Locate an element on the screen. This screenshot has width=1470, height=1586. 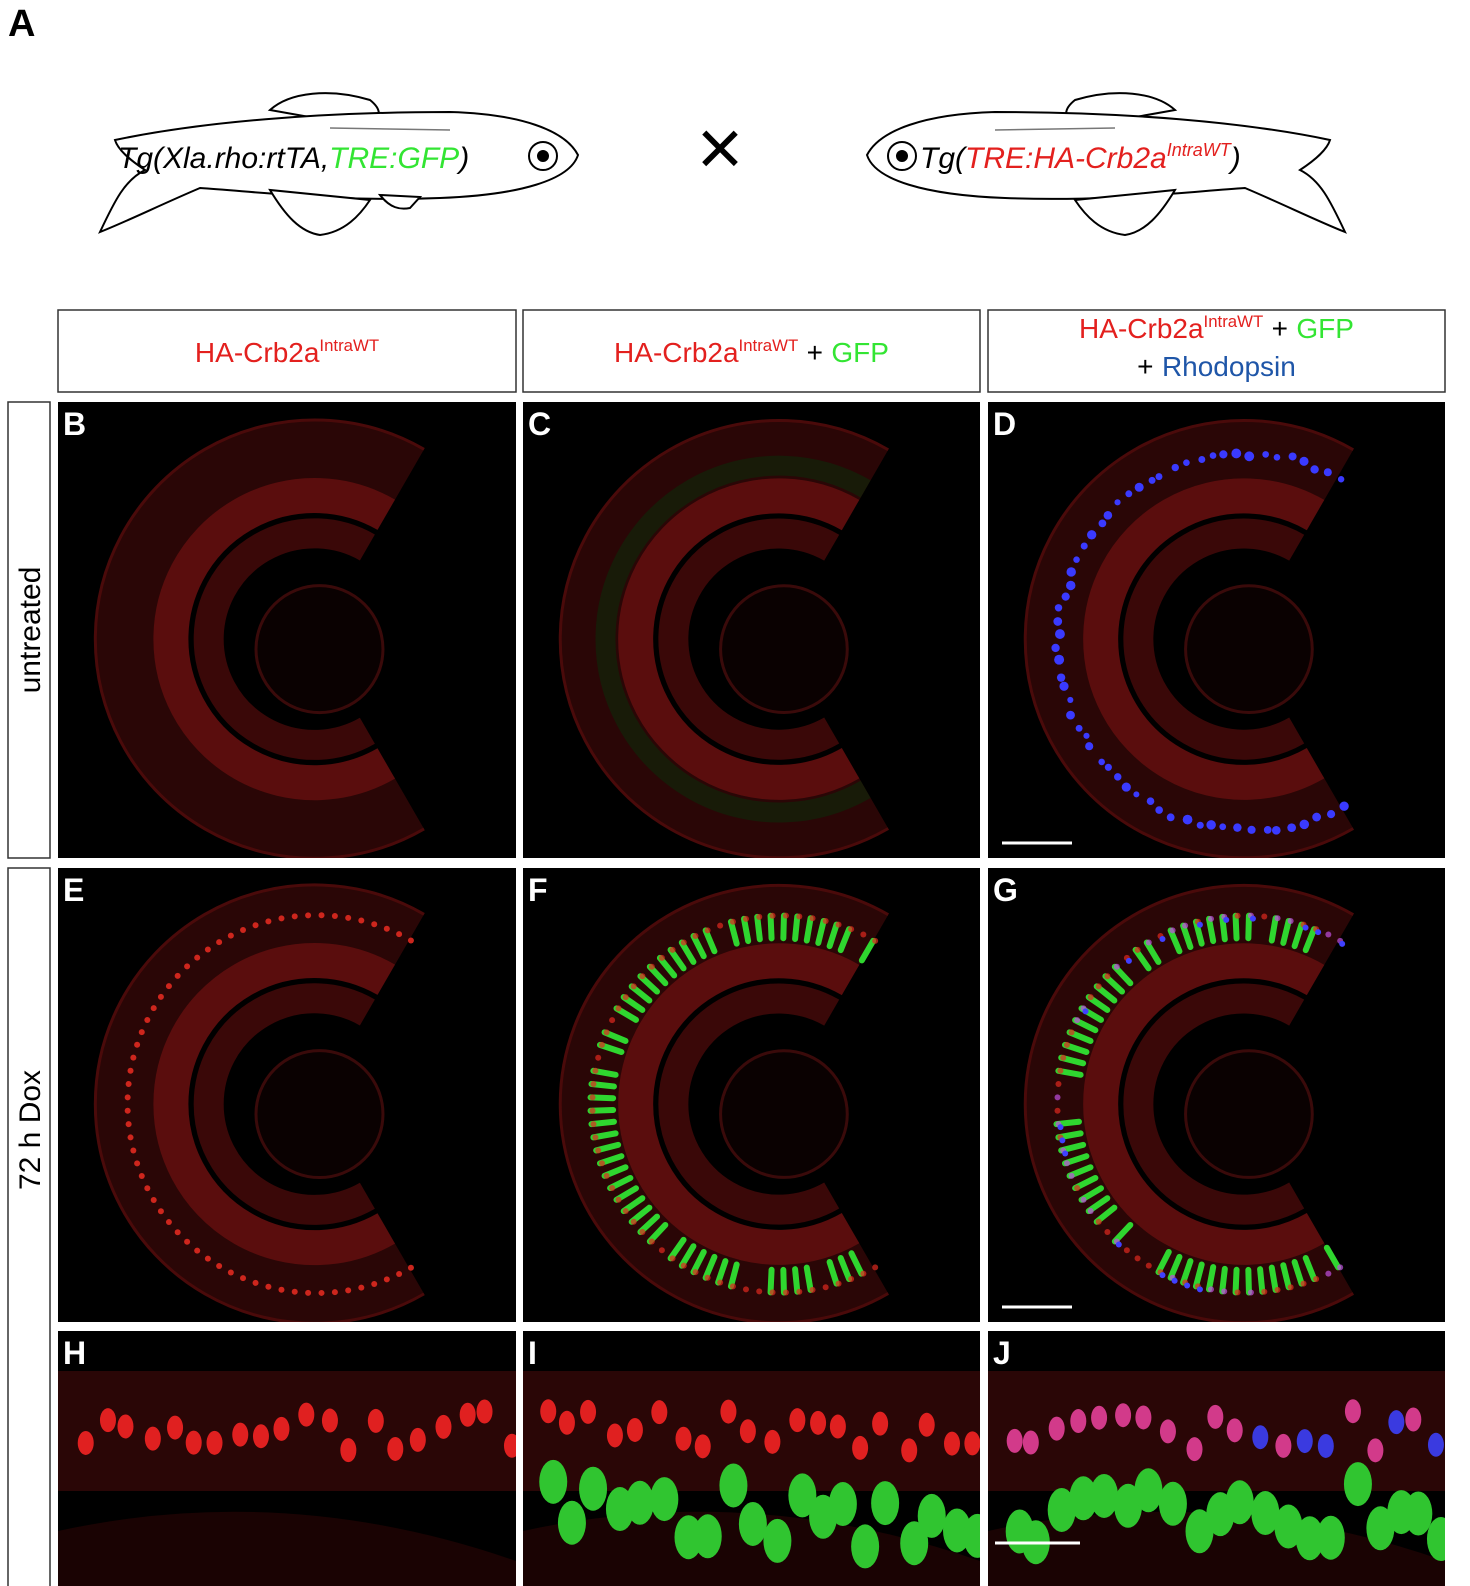
micrograph: J is located at coordinates (1216, 1458).